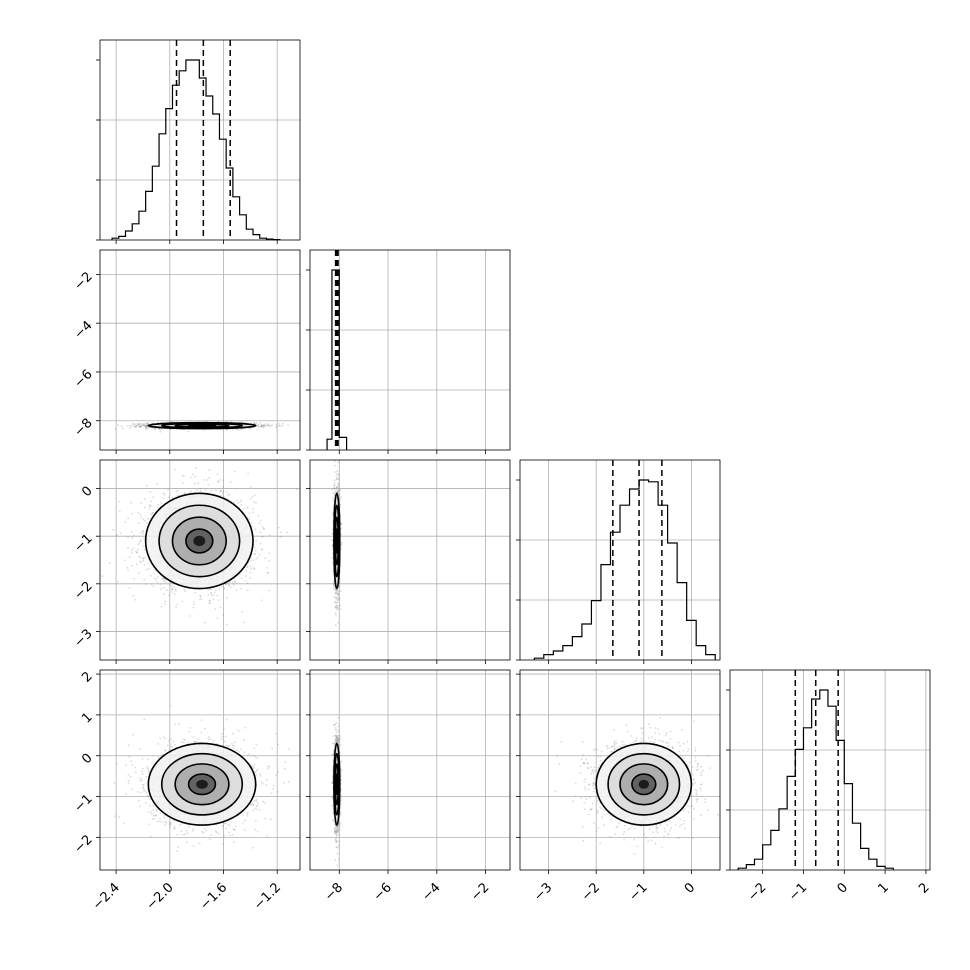  Describe the element at coordinates (83, 330) in the screenshot. I see `y-tick-label-1-1: −4` at that location.